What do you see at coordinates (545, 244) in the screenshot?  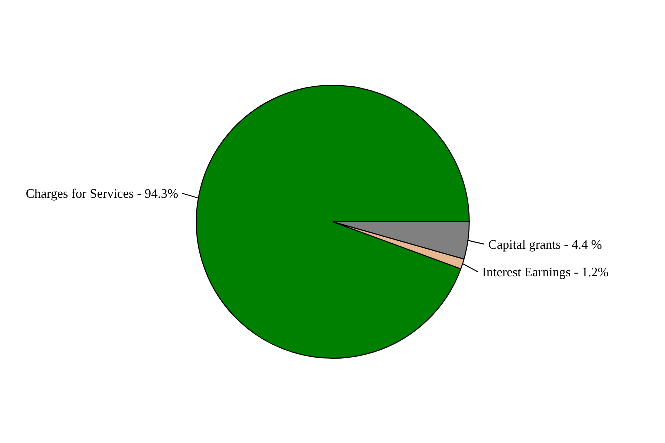 I see `slice-label: Capital grants - 4.4 %` at bounding box center [545, 244].